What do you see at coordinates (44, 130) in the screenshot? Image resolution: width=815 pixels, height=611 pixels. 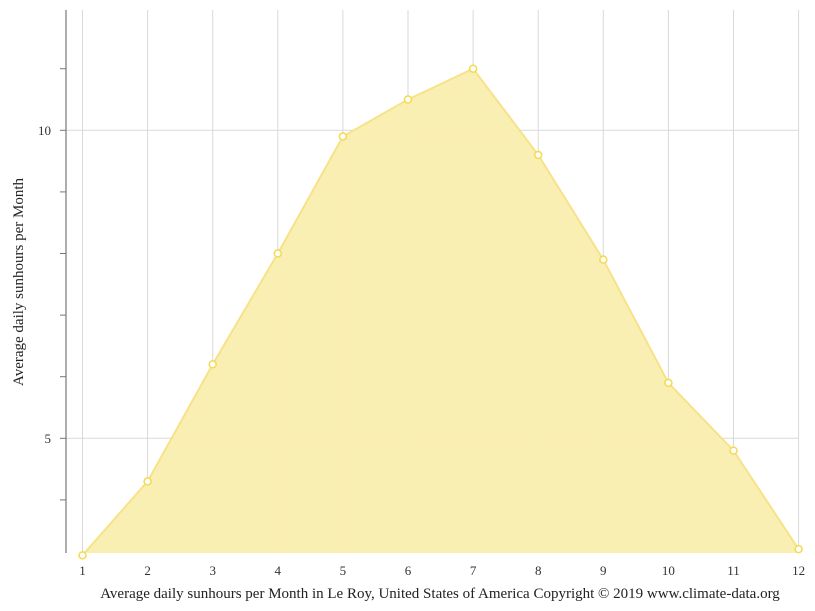 I see `y-tick-label: 10` at bounding box center [44, 130].